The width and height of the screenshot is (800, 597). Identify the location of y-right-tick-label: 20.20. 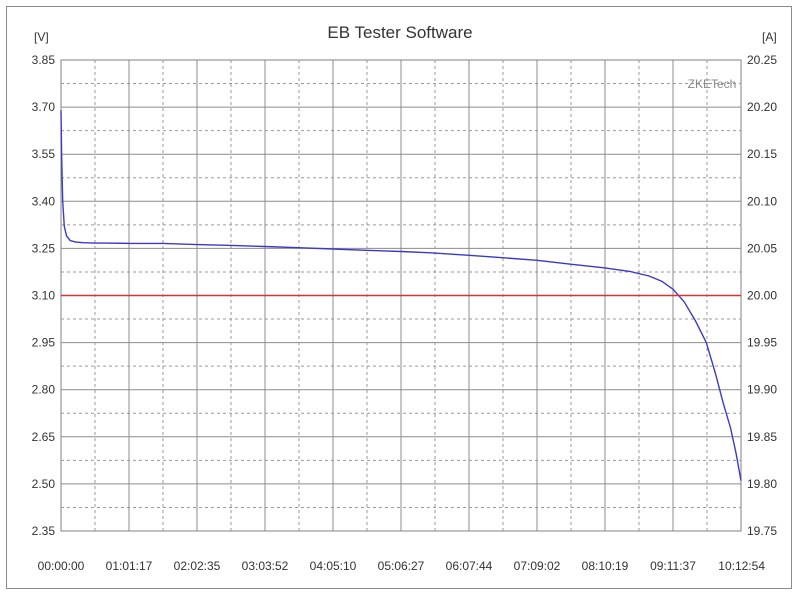
(762, 107).